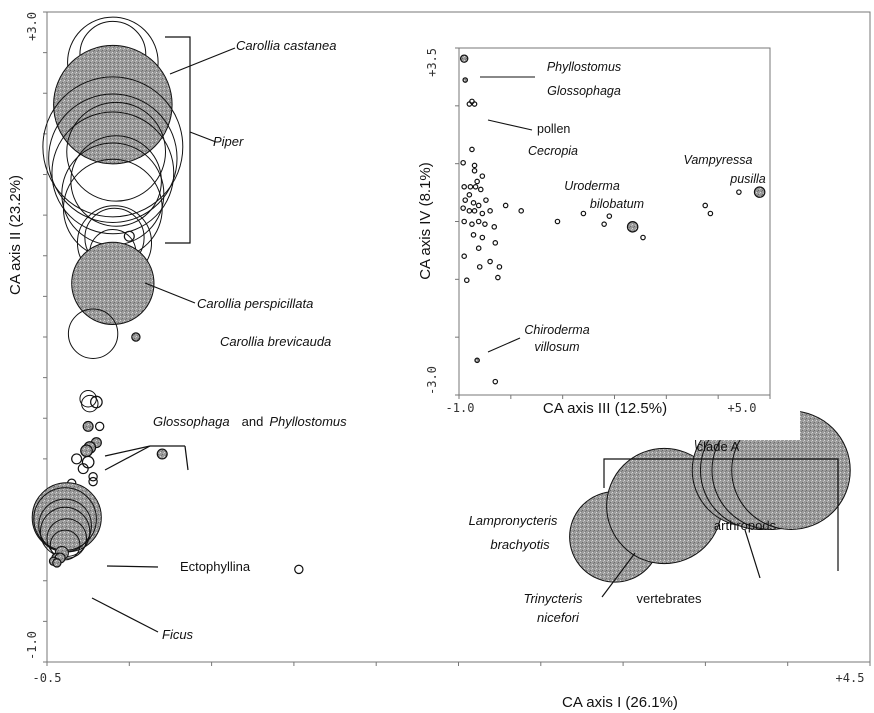 The image size is (874, 713). Describe the element at coordinates (425, 221) in the screenshot. I see `inset-y-axis-label: CA axis IV (8.1%)` at that location.